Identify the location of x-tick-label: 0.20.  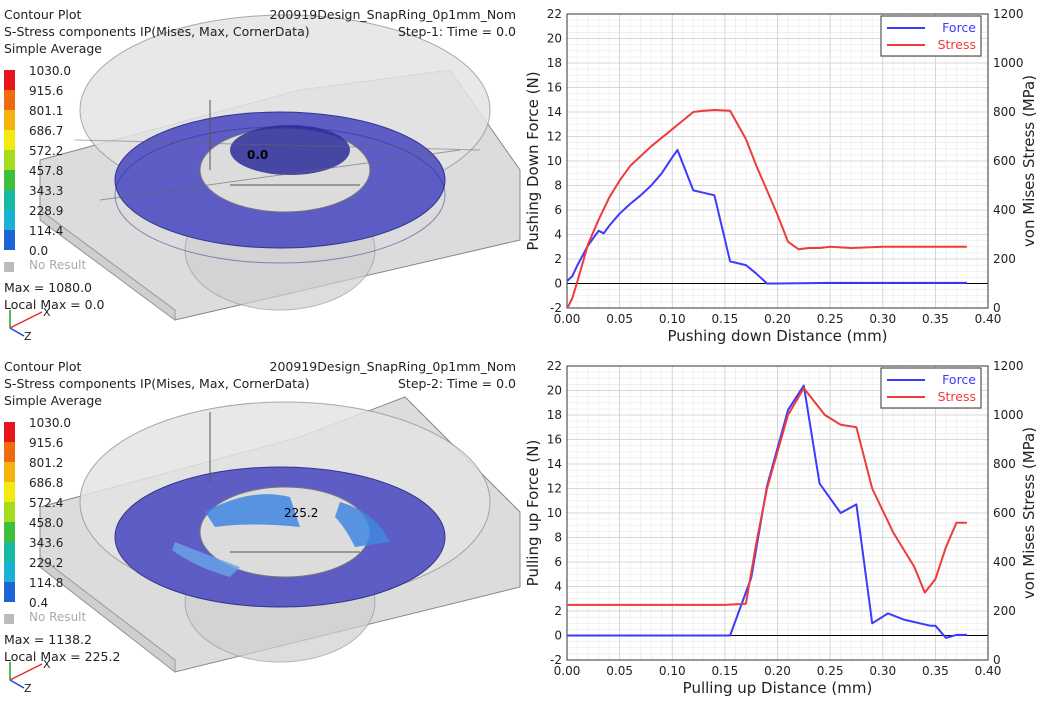
(777, 671).